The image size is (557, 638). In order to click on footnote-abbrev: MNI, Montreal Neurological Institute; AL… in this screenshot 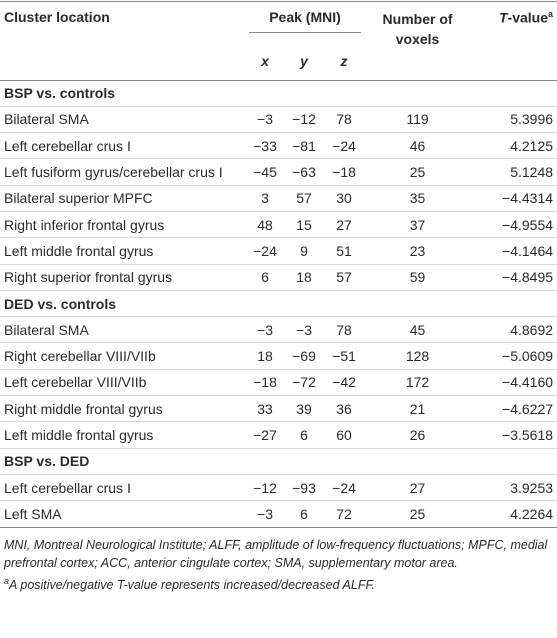, I will do `click(276, 553)`.